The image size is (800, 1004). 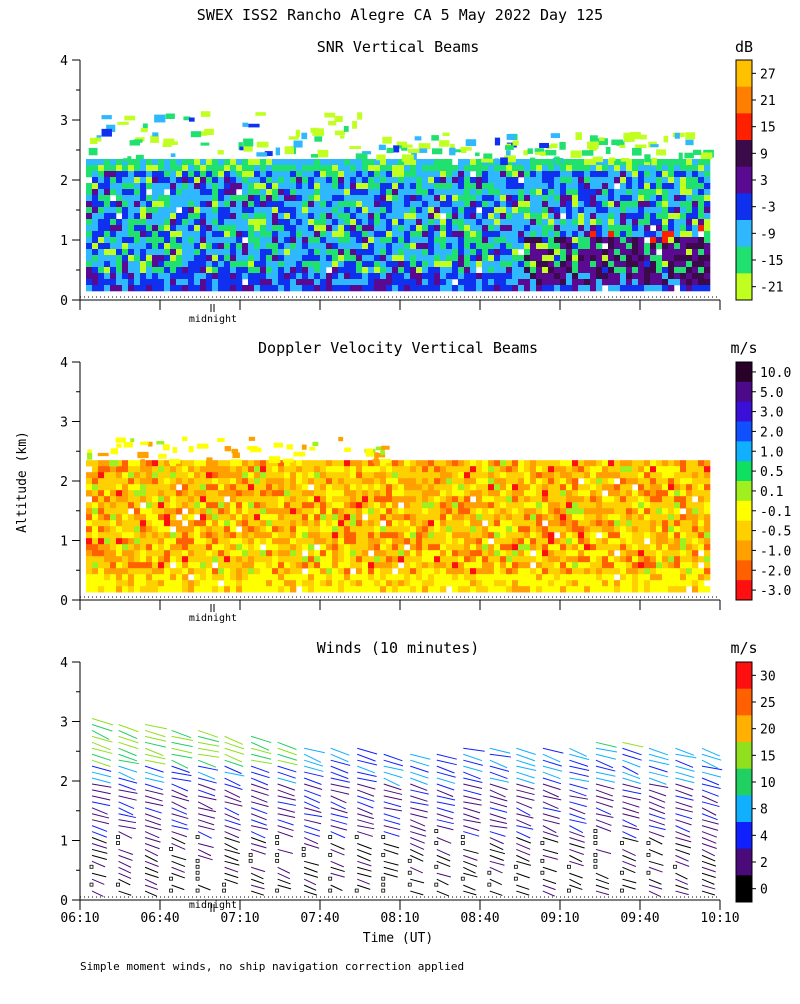 What do you see at coordinates (64, 482) in the screenshot?
I see `y-tick-label: 2` at bounding box center [64, 482].